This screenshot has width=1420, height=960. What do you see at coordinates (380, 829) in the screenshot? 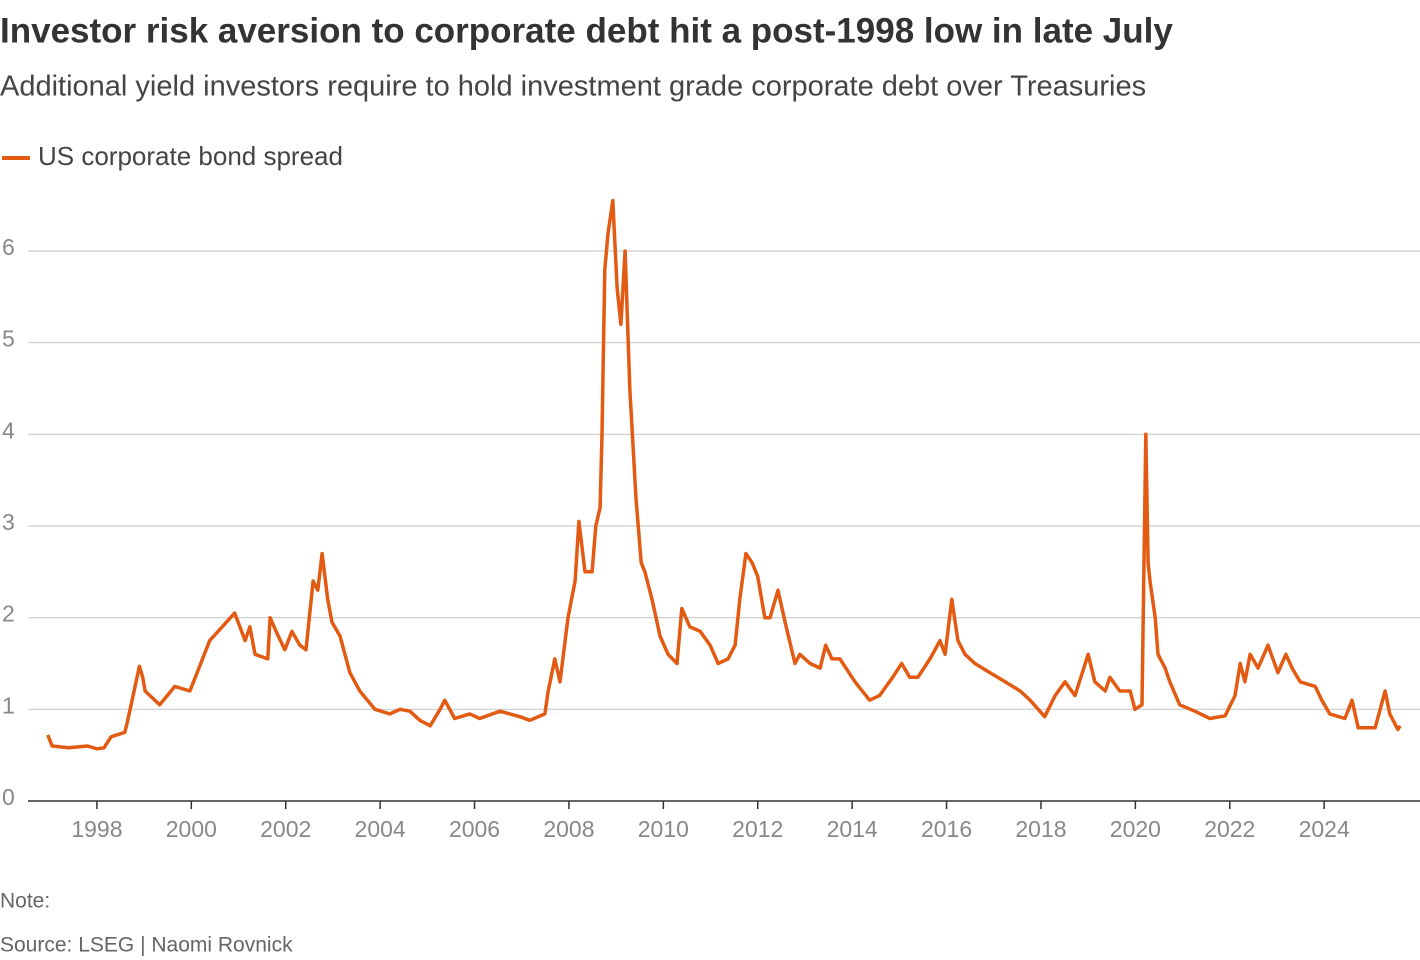
I see `x-tick-label: 2004` at bounding box center [380, 829].